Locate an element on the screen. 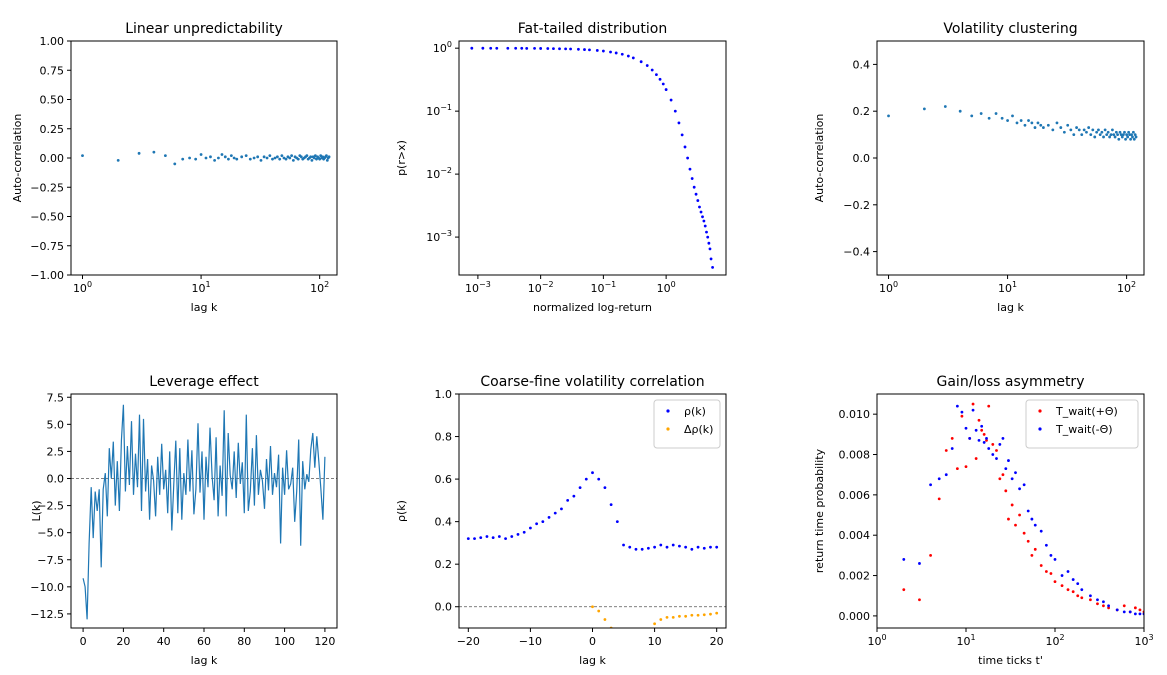  y-tick-label: 0.000 is located at coordinates (855, 616).